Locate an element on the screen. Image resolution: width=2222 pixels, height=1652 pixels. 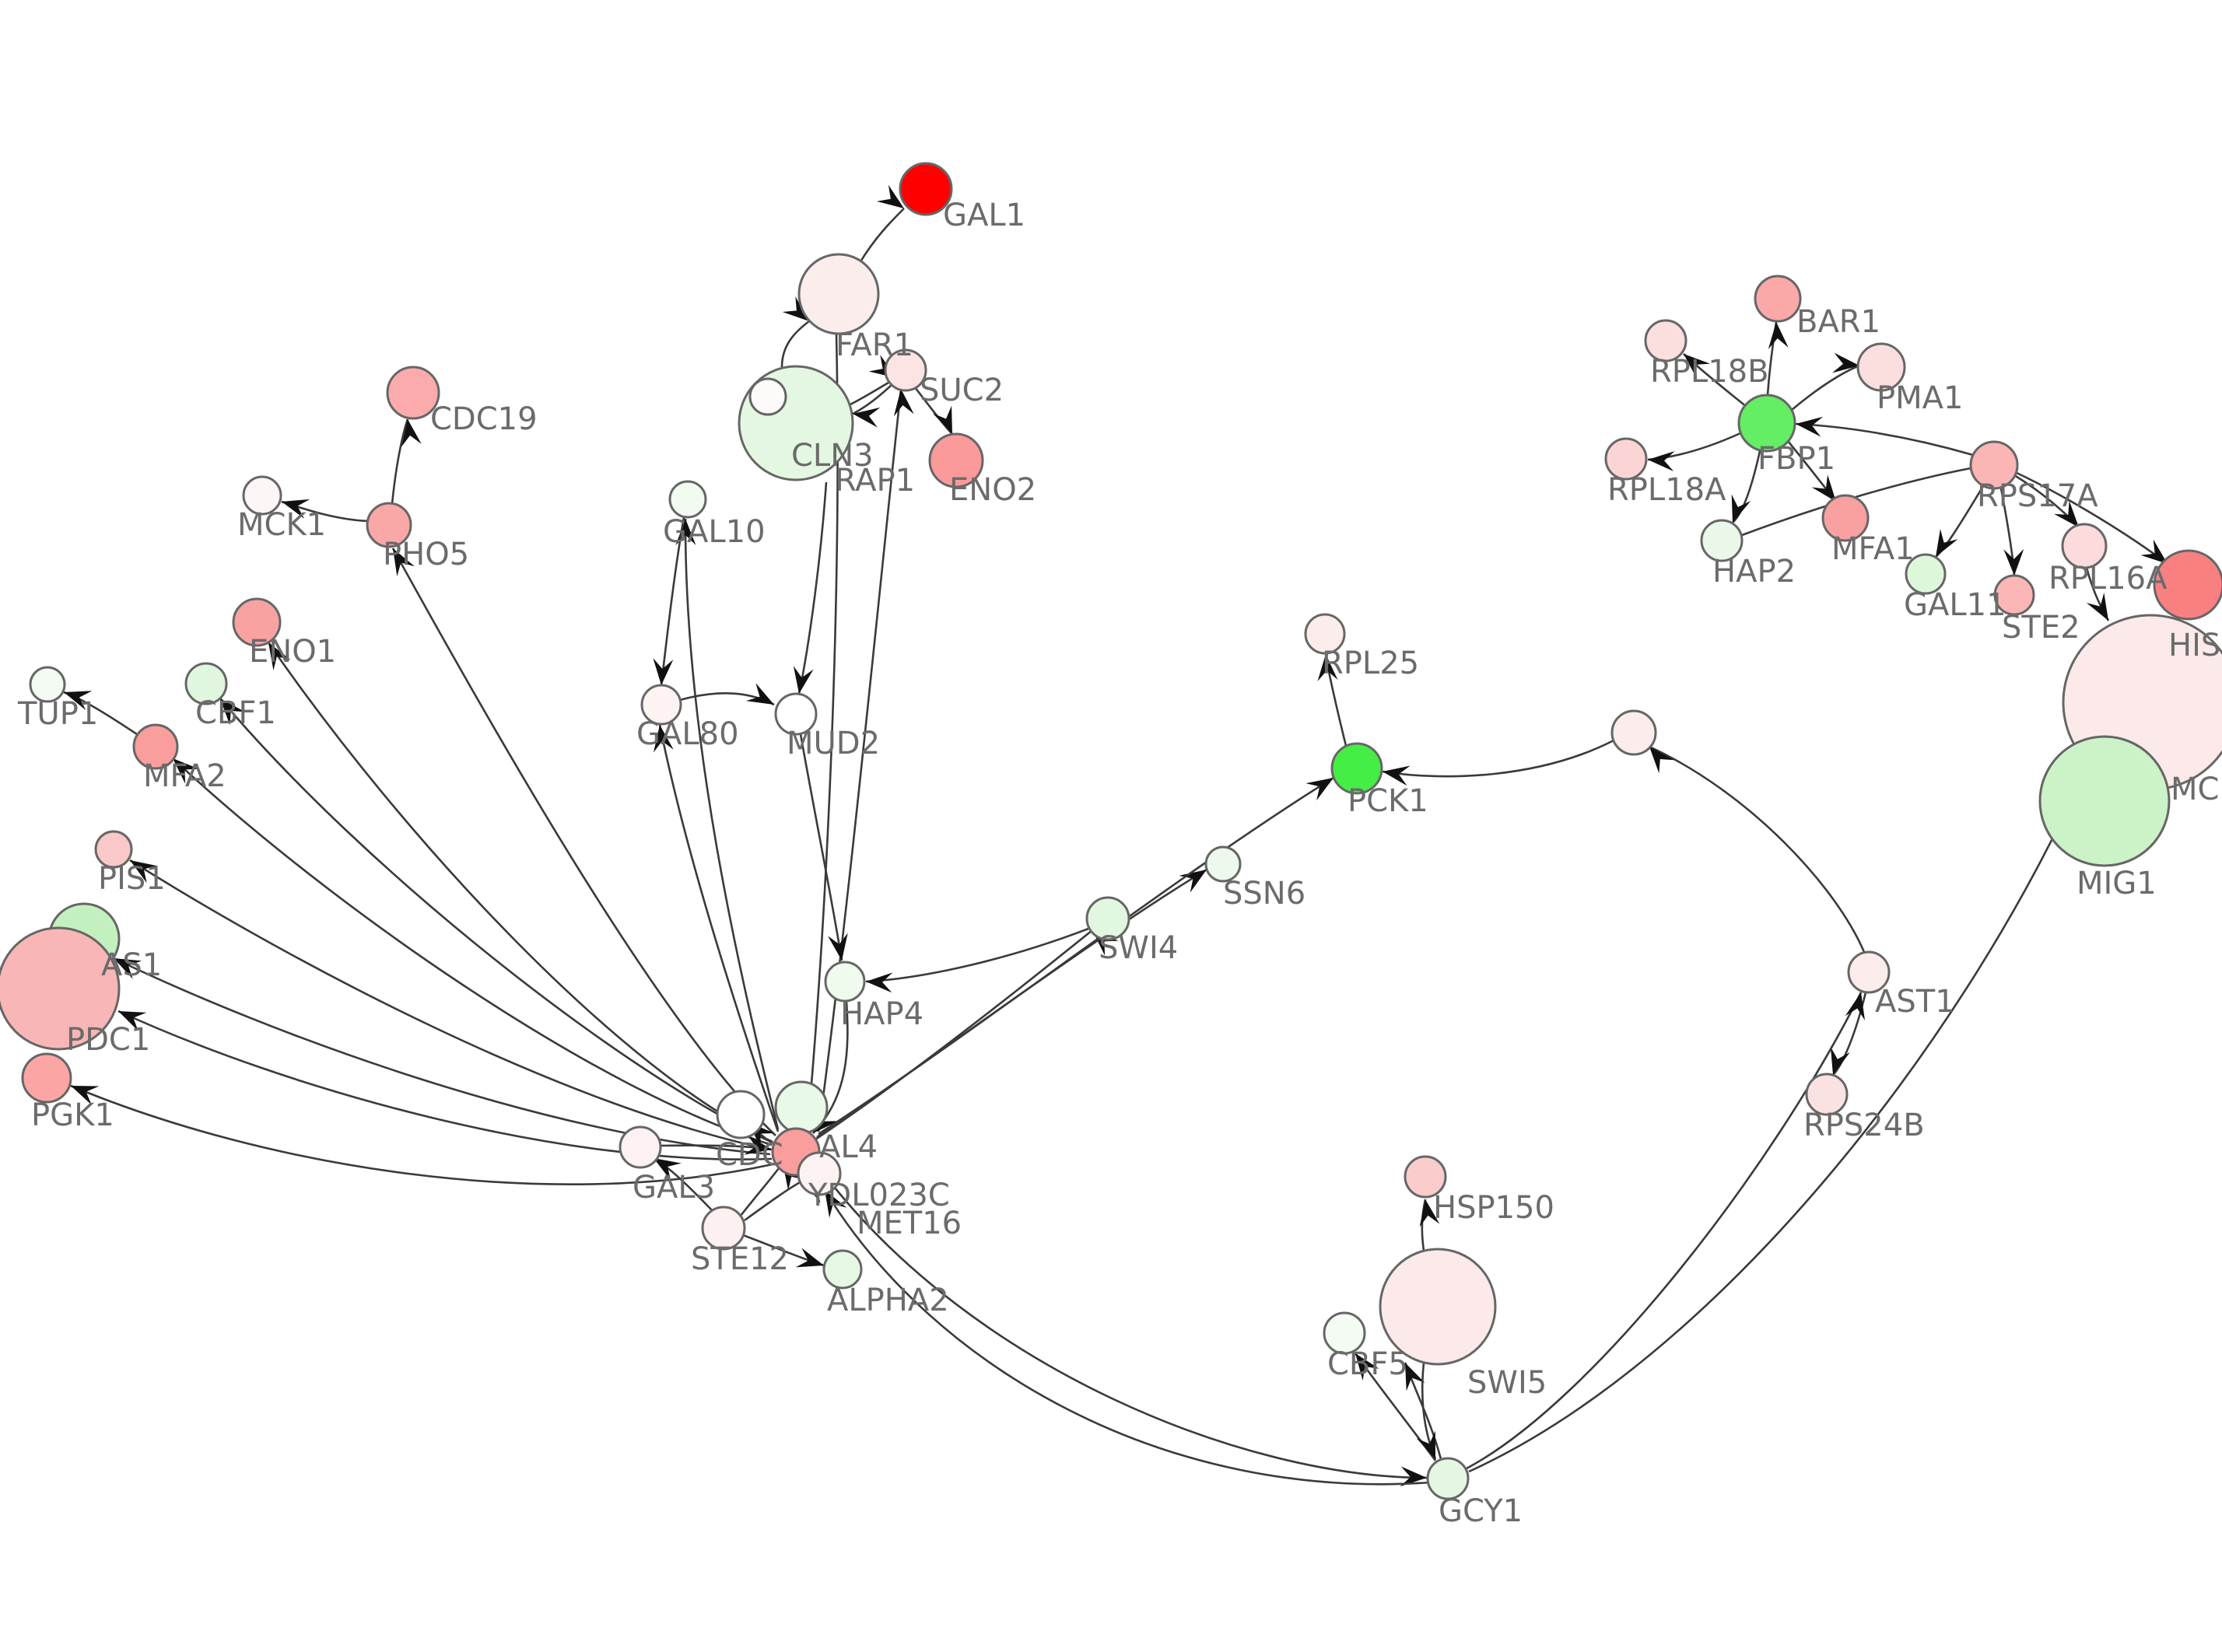
edge-SWI4-to-HAP4 is located at coordinates (977, 960).